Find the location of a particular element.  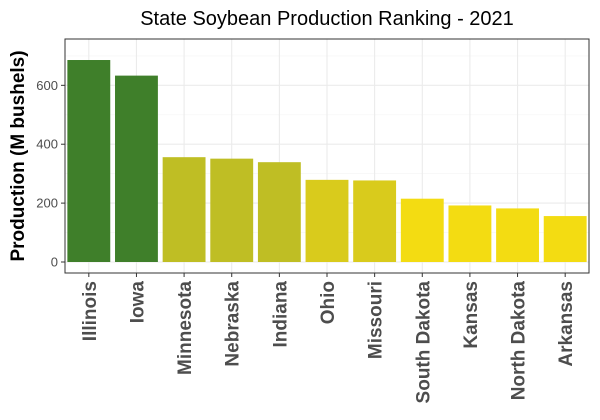

y-tick-label: 600 is located at coordinates (47, 85).